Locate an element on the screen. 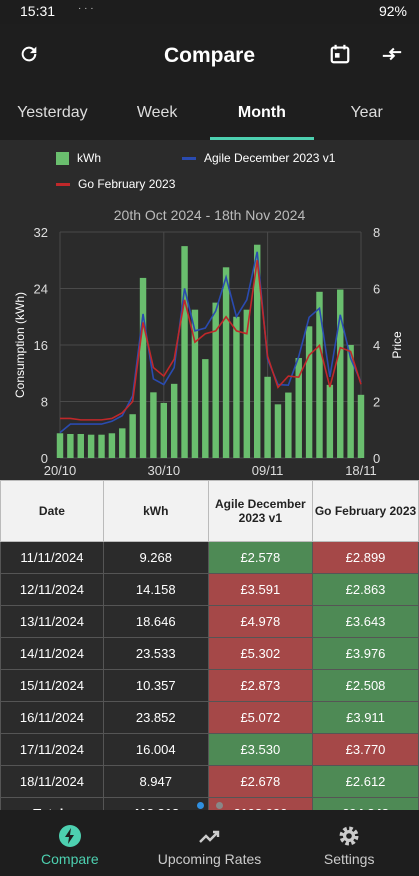  cell-go-cost: £3.643 is located at coordinates (365, 621).